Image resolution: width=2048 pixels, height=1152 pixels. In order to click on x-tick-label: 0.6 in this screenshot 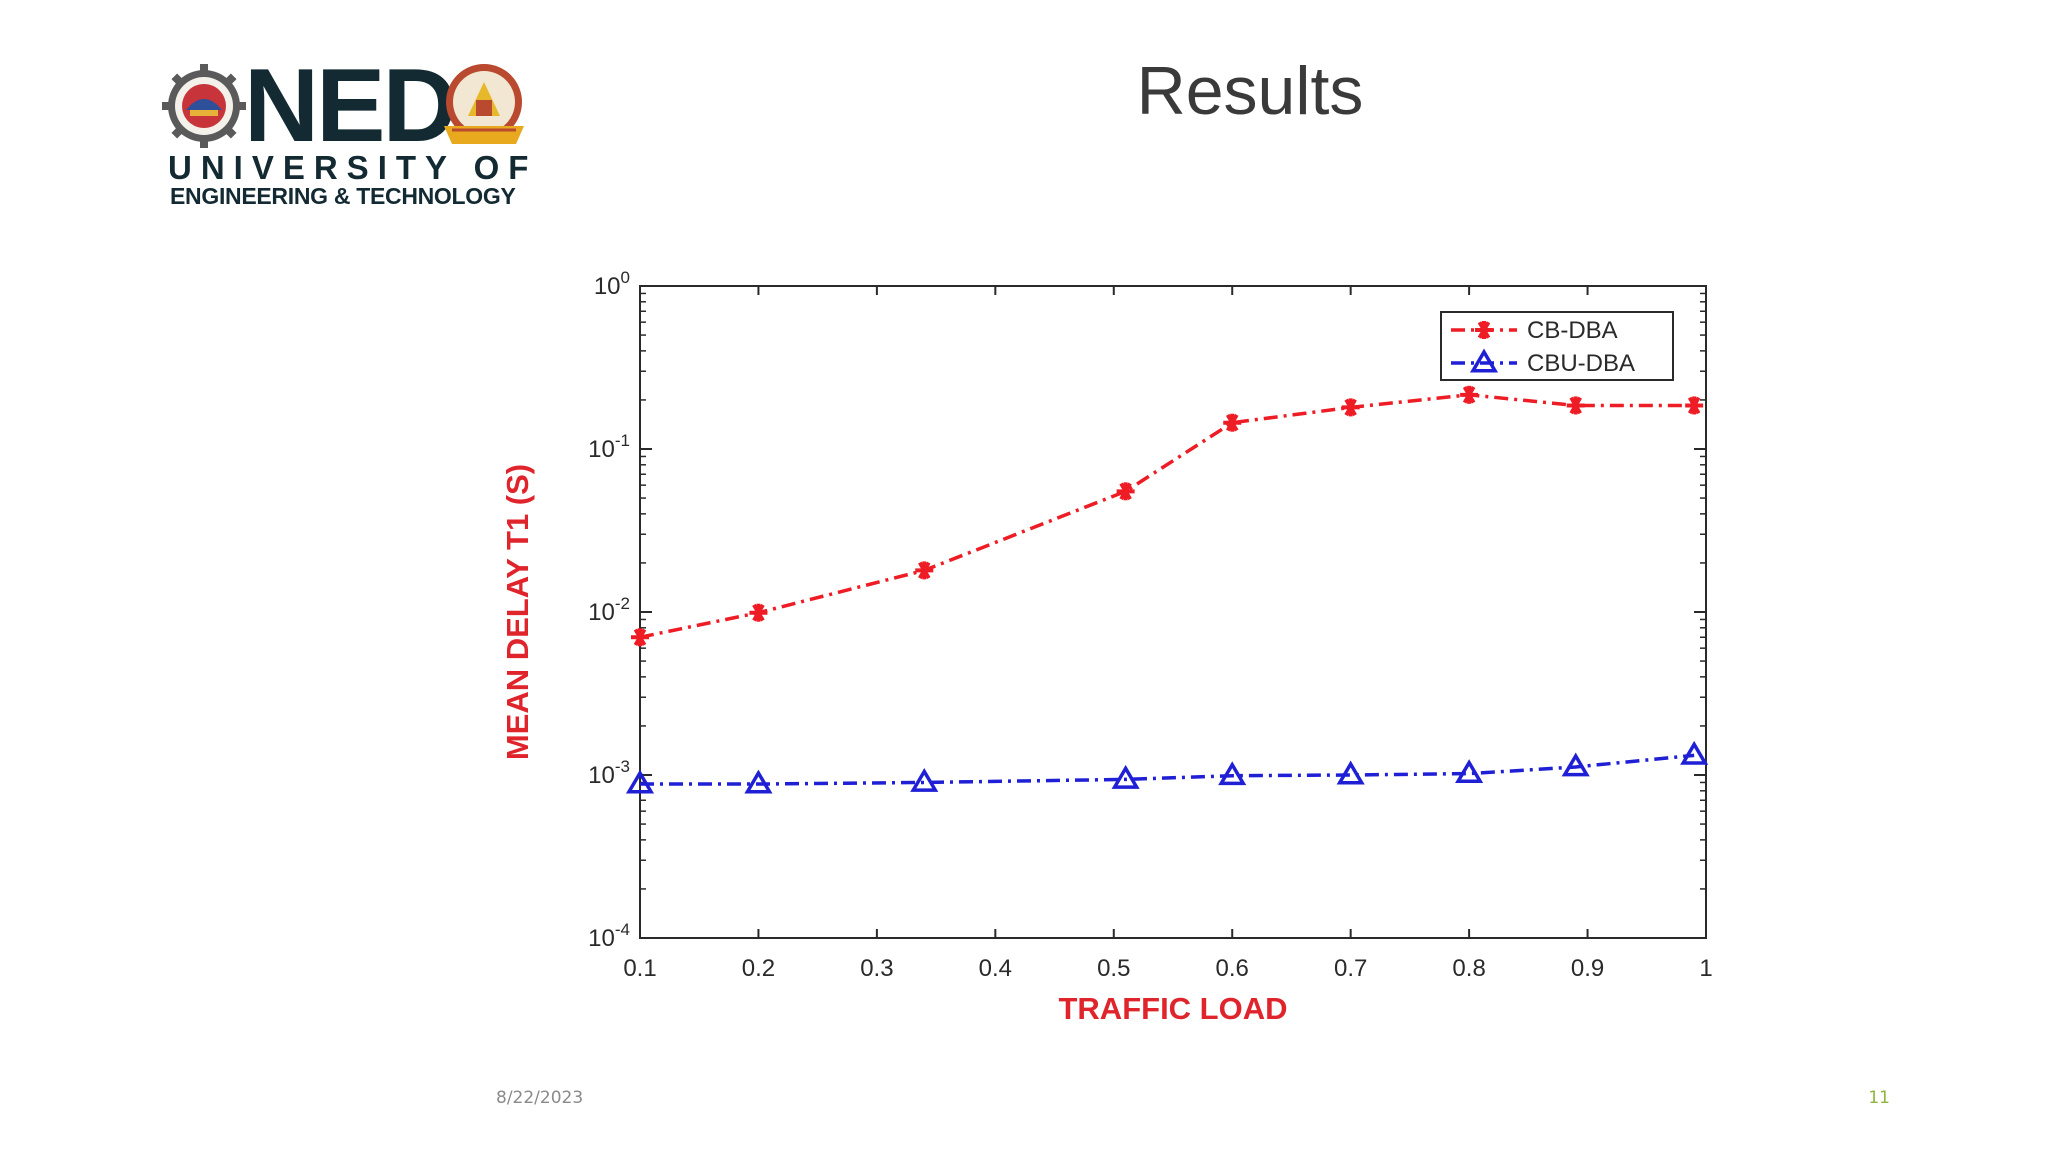, I will do `click(1232, 968)`.